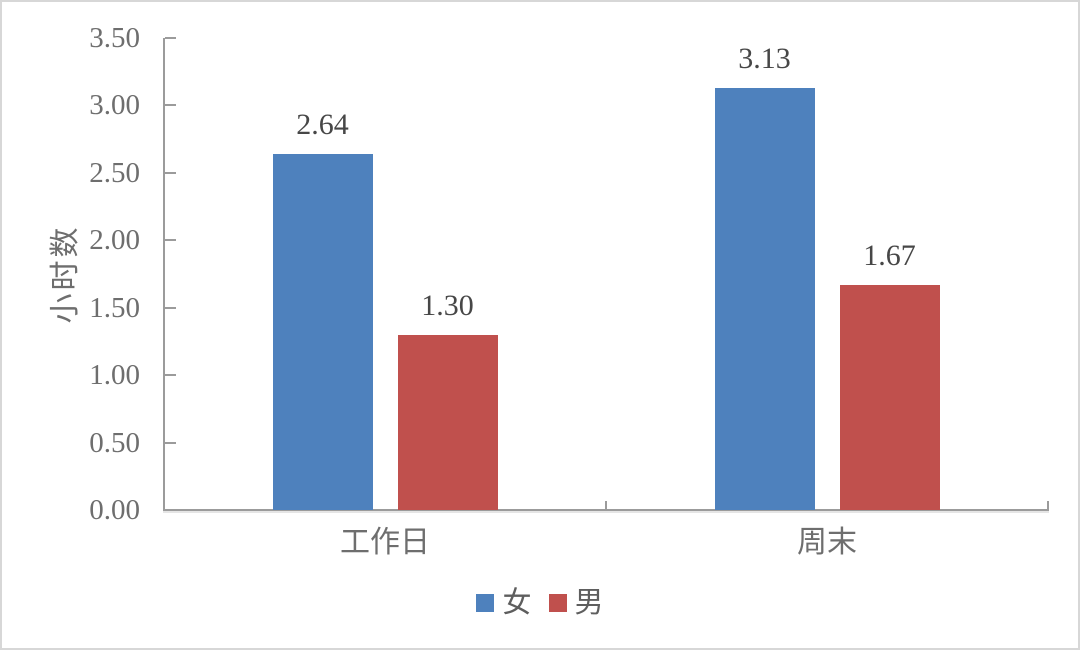 This screenshot has width=1080, height=650. I want to click on legend-label: 男, so click(589, 603).